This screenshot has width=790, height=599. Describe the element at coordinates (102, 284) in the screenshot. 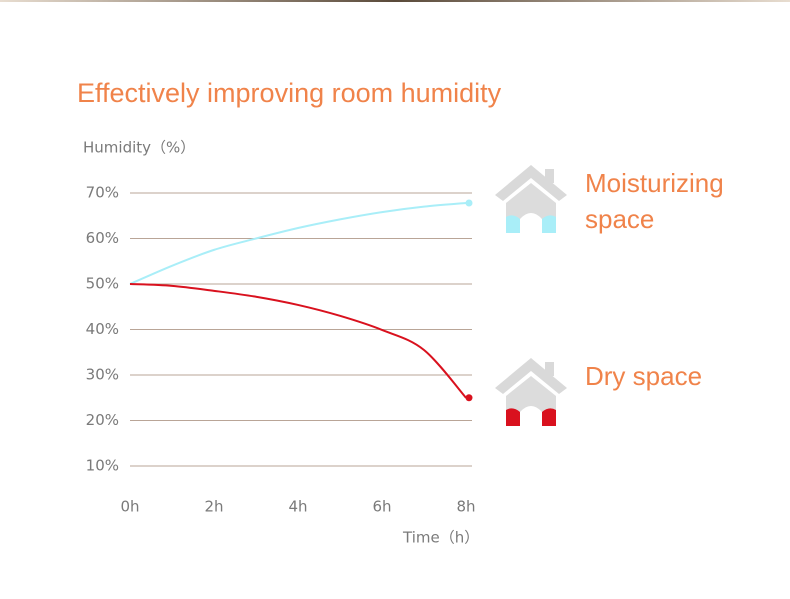

I see `y-tick-label: 50%` at that location.